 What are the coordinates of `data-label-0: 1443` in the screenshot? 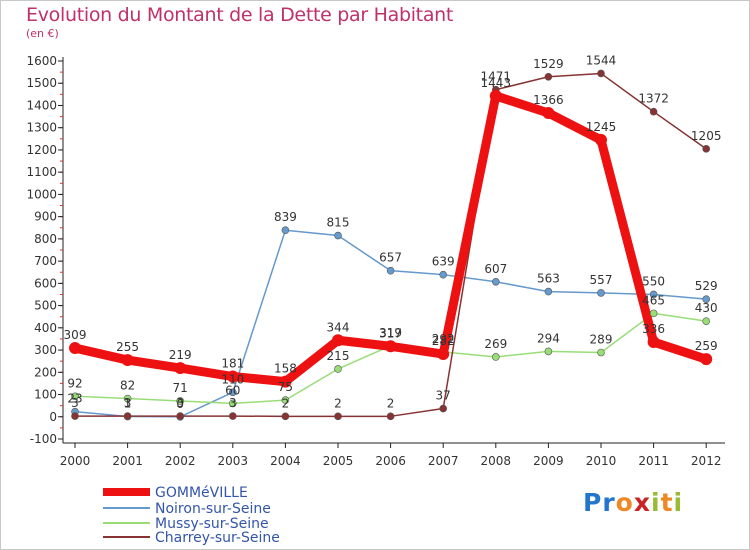 It's located at (496, 83).